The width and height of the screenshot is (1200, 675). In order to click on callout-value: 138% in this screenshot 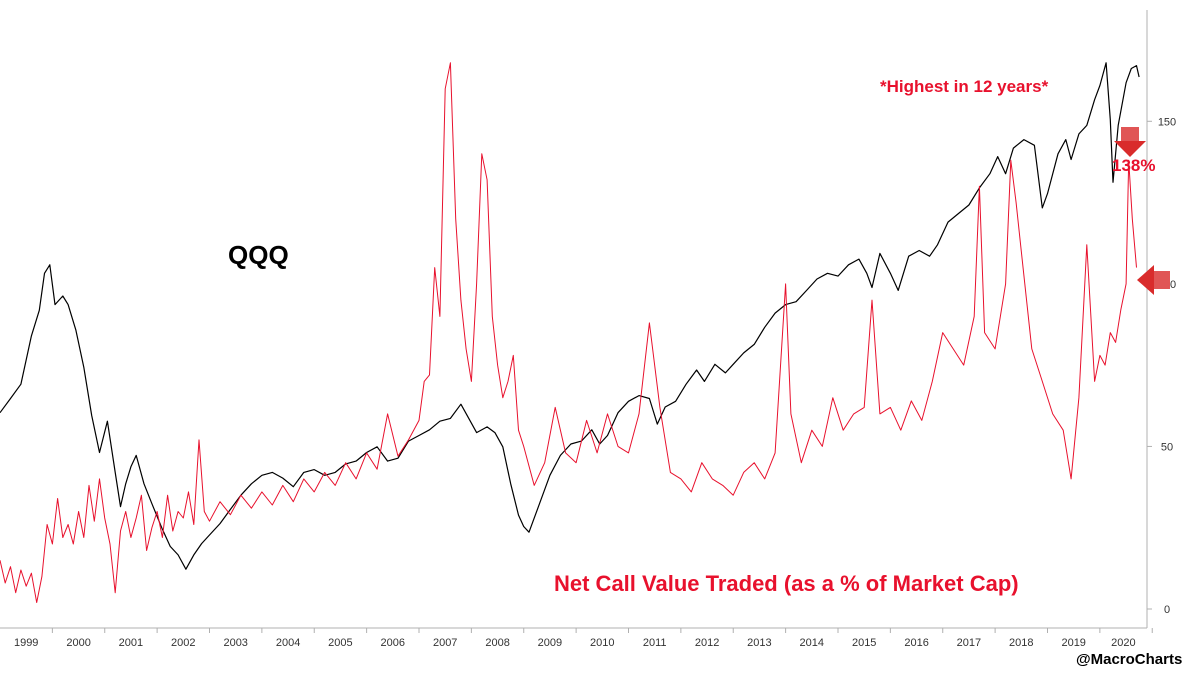, I will do `click(1133, 165)`.